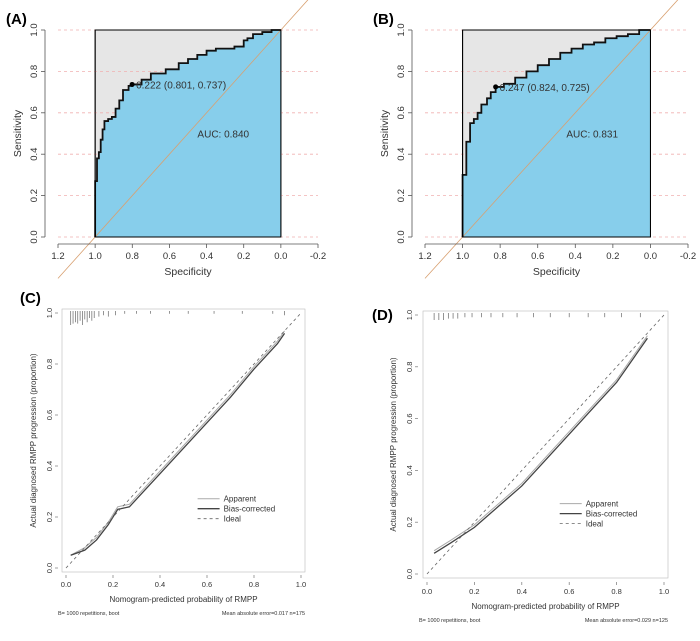 This screenshot has width=700, height=641. What do you see at coordinates (30, 298) in the screenshot?
I see `panel-label-c: (C)` at bounding box center [30, 298].